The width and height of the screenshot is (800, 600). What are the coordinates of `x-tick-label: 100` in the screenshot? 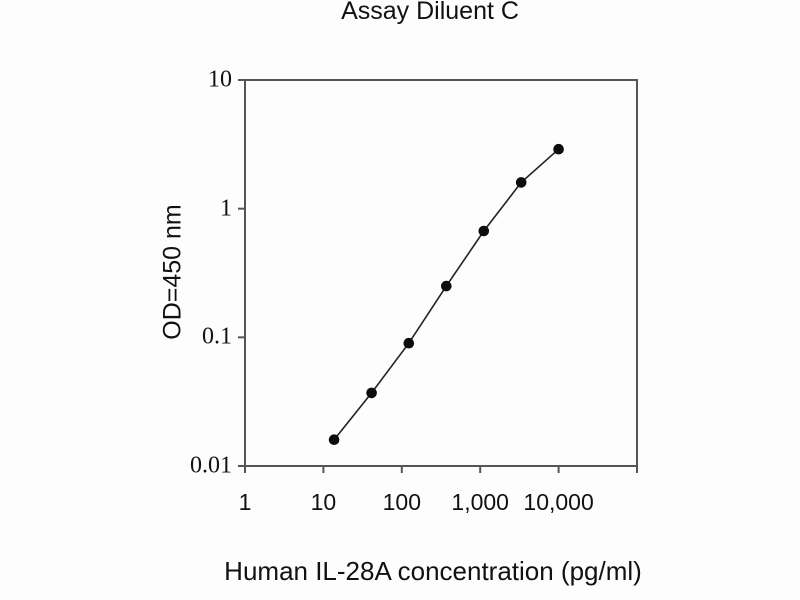 It's located at (401, 502).